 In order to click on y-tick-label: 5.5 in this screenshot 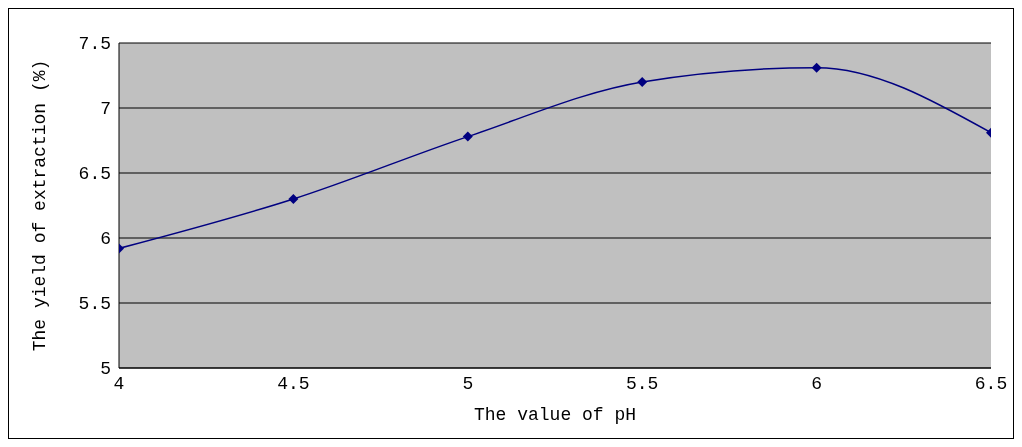, I will do `click(94, 304)`.